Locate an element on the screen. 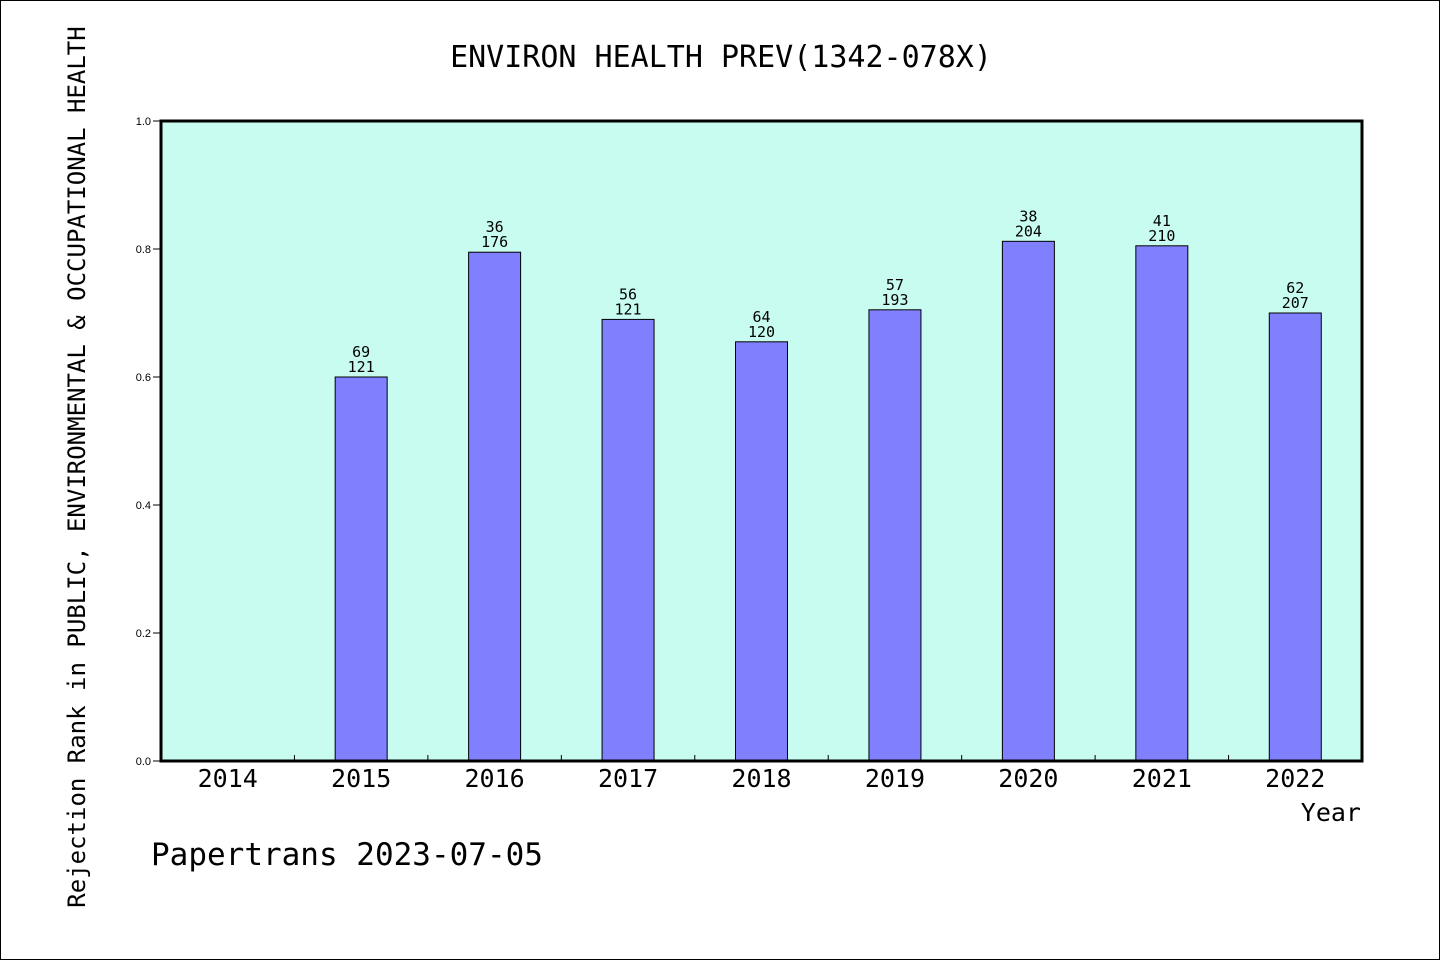  x-tick-label-2014: 2014 is located at coordinates (228, 778).